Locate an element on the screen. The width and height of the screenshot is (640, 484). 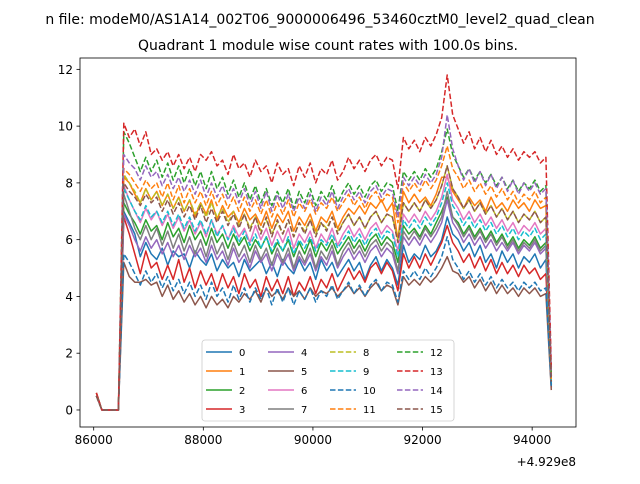
x-tick-label: 92000 is located at coordinates (422, 440).